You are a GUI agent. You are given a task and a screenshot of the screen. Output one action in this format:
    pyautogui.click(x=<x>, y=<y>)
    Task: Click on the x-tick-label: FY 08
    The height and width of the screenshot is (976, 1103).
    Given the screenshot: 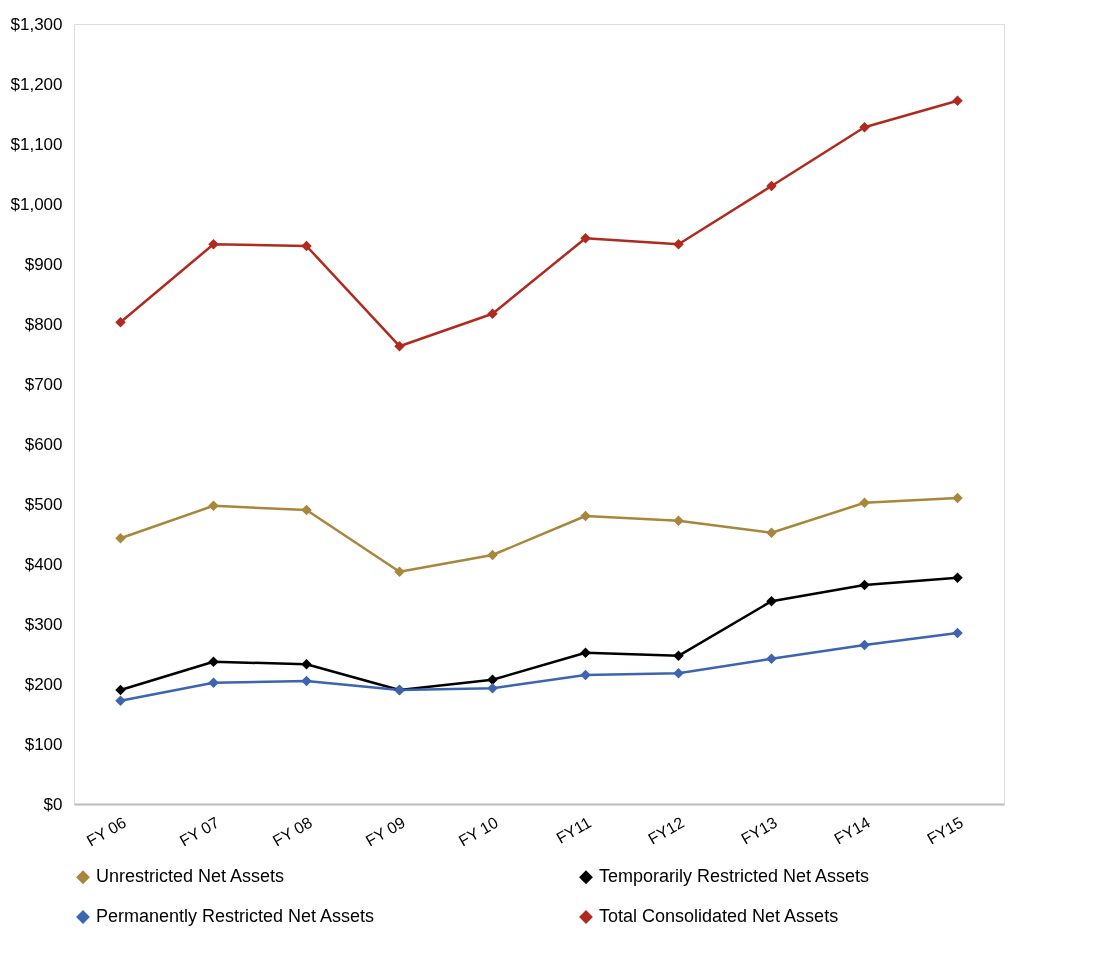 What is the action you would take?
    pyautogui.click(x=292, y=831)
    